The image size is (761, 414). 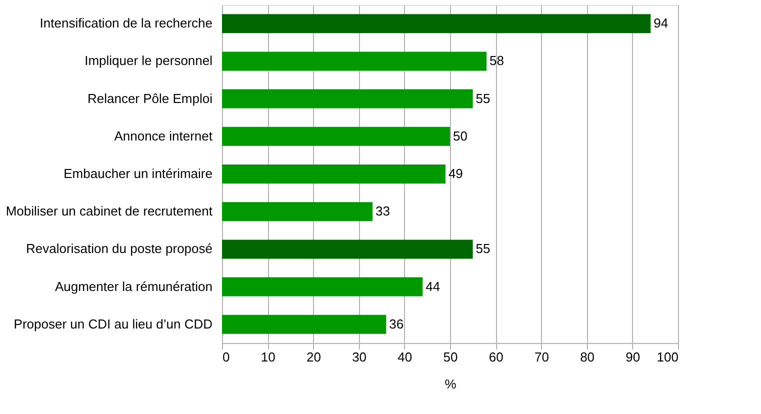 I want to click on y-tick-label: Relancer Pôle Emploi, so click(x=150, y=98).